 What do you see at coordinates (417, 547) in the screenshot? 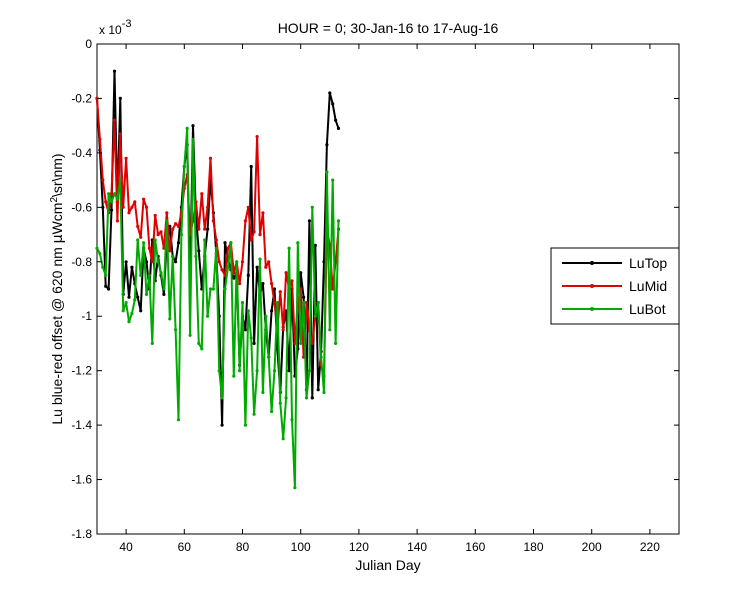
I see `x-tick-label: 140` at bounding box center [417, 547].